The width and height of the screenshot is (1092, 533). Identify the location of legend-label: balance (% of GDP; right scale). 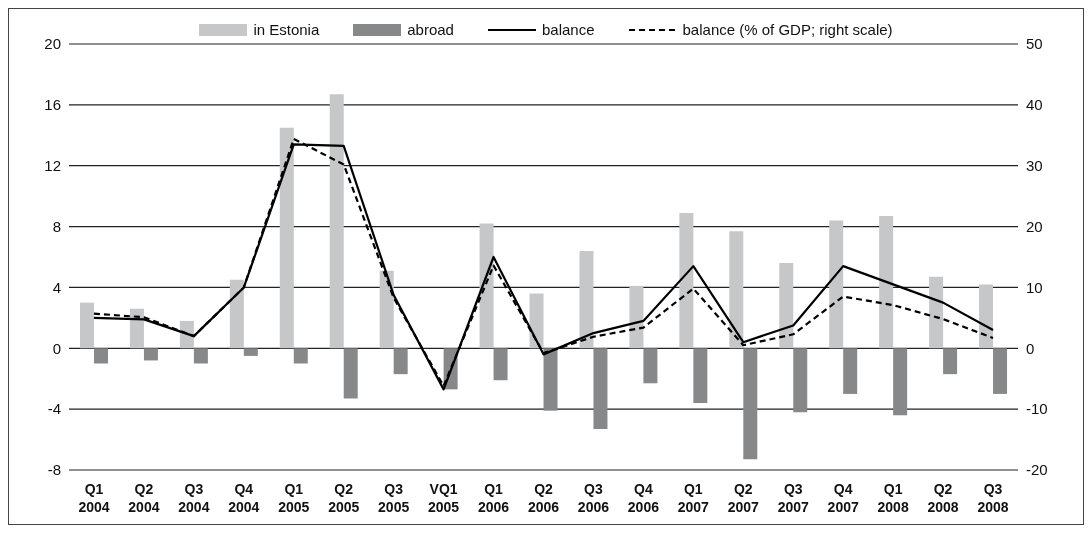
(787, 29).